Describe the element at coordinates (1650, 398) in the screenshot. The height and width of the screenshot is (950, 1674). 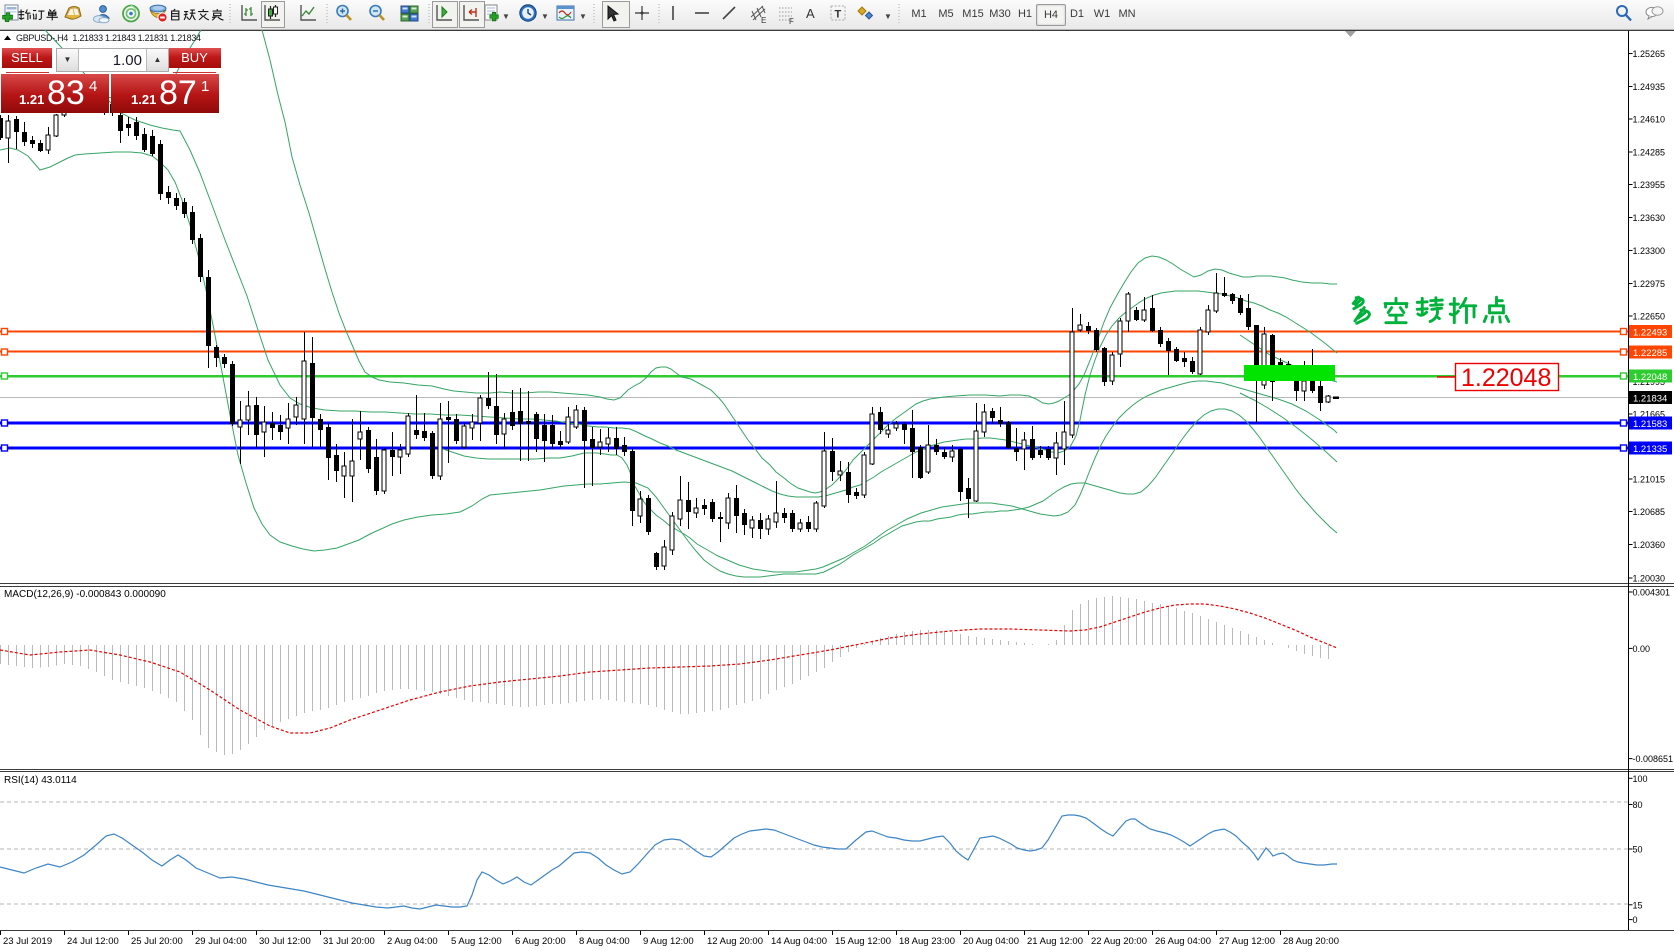
I see `svg-text: 1.21834` at that location.